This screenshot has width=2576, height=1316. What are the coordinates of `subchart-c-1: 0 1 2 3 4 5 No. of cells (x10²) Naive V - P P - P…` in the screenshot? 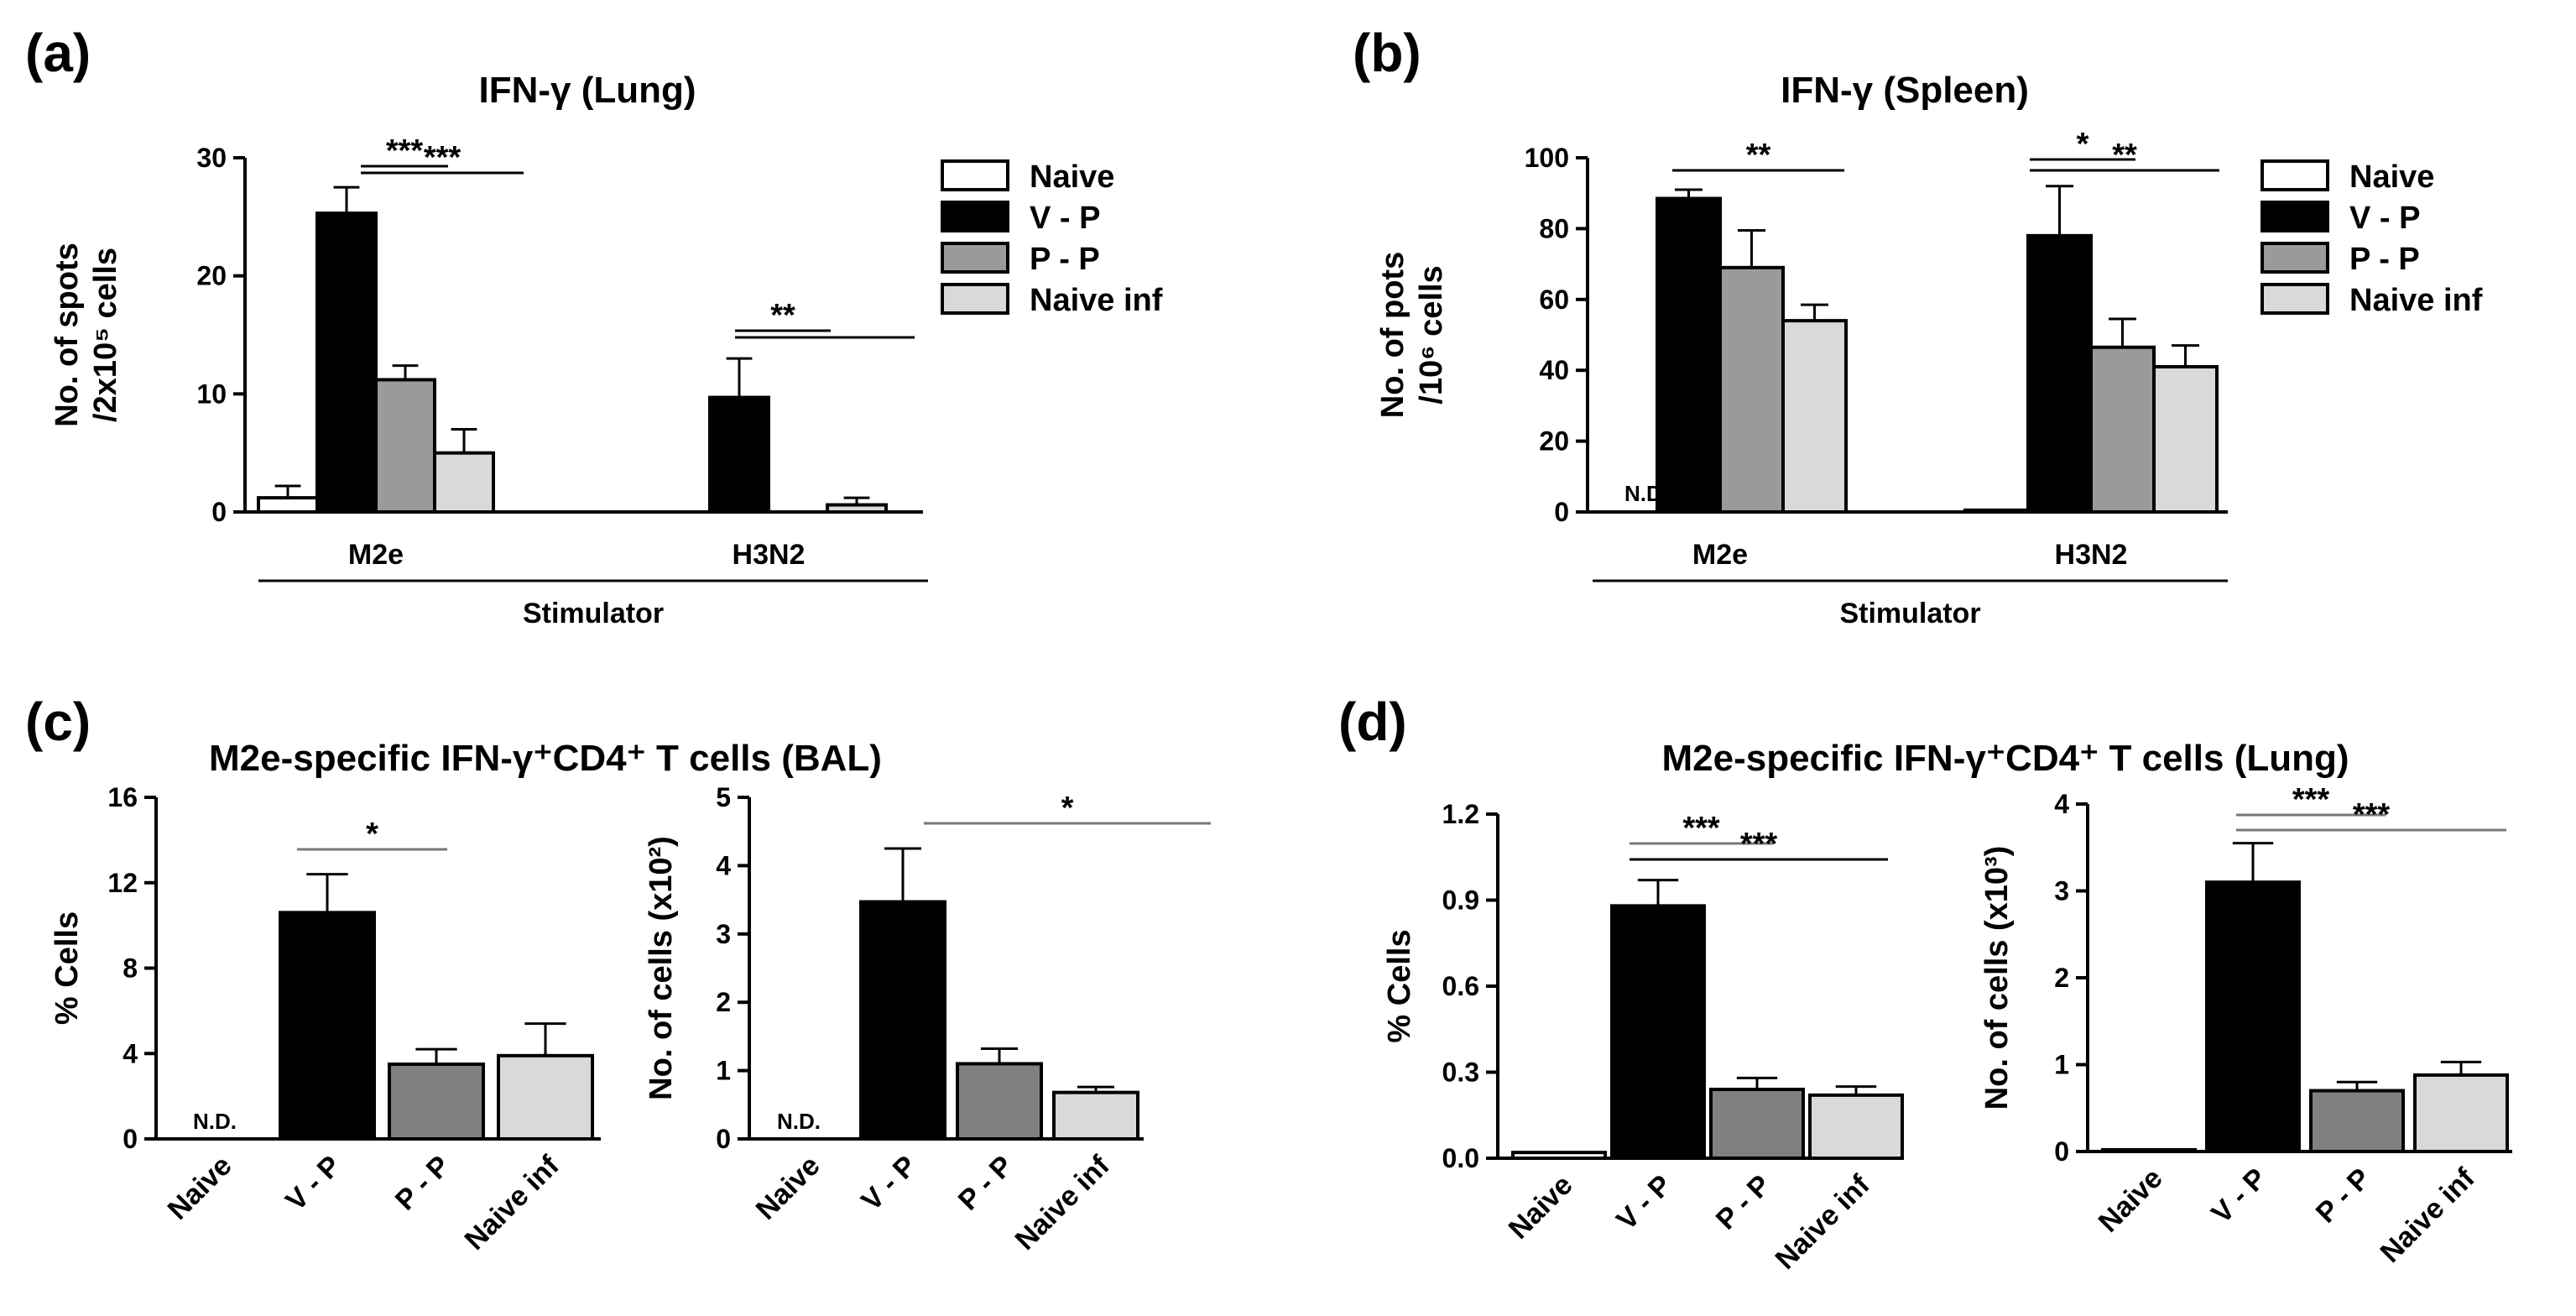 It's located at (927, 1019).